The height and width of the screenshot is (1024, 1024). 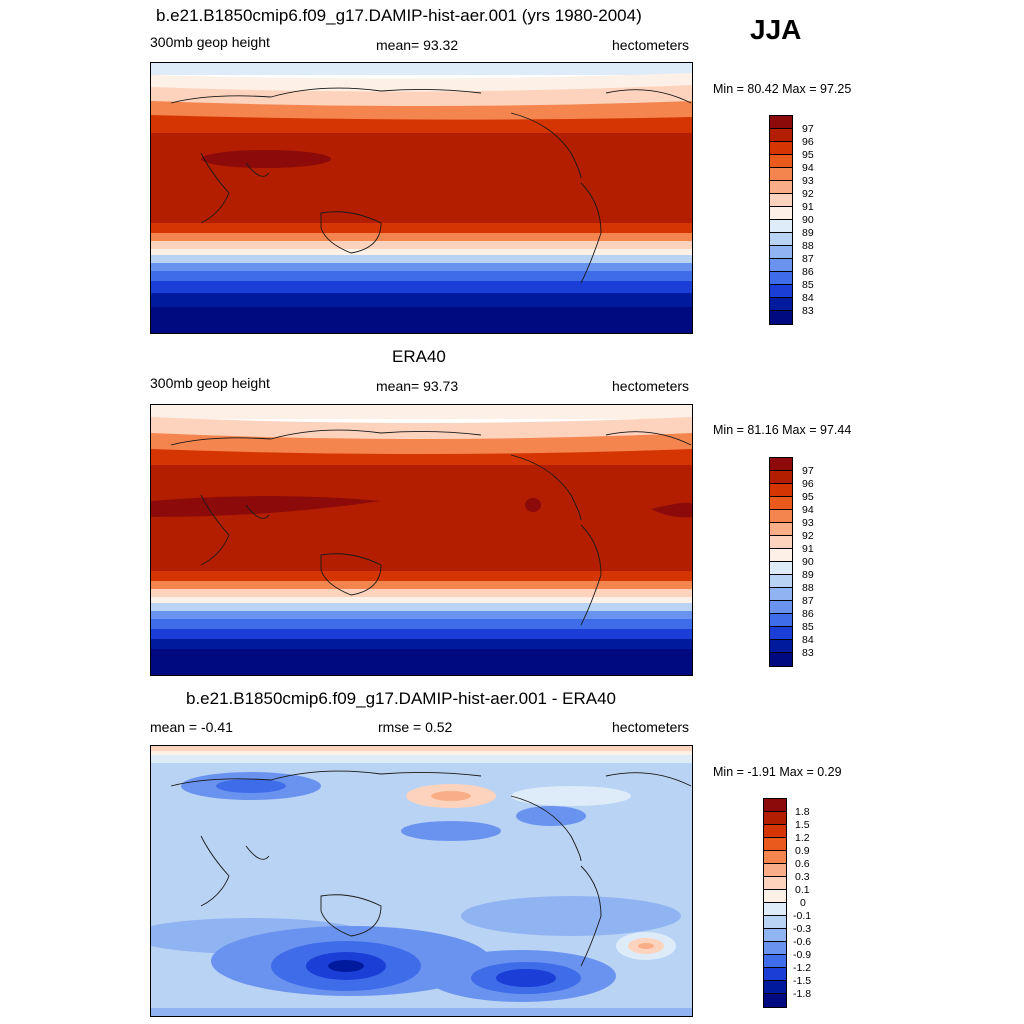 I want to click on panel1-colorbar-label: 85, so click(x=808, y=285).